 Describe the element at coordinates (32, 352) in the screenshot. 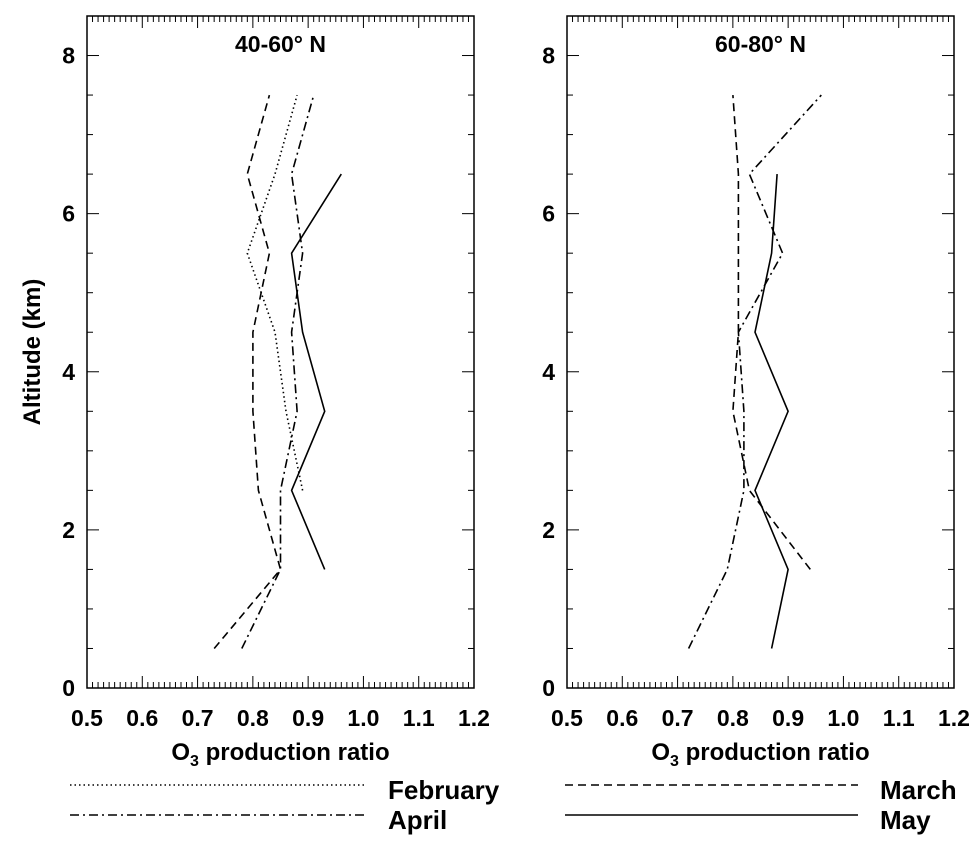

I see `y-axis-title: Altitude (km)` at that location.